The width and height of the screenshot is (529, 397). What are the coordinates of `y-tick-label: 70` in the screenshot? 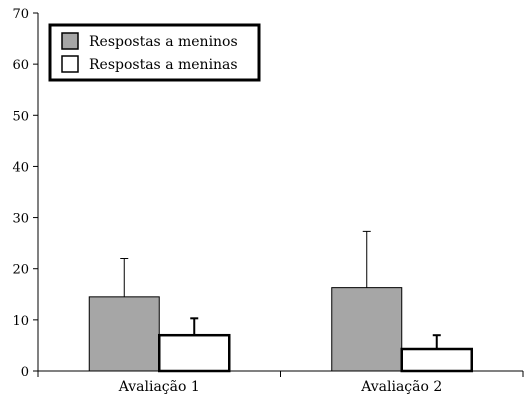 It's located at (20, 14).